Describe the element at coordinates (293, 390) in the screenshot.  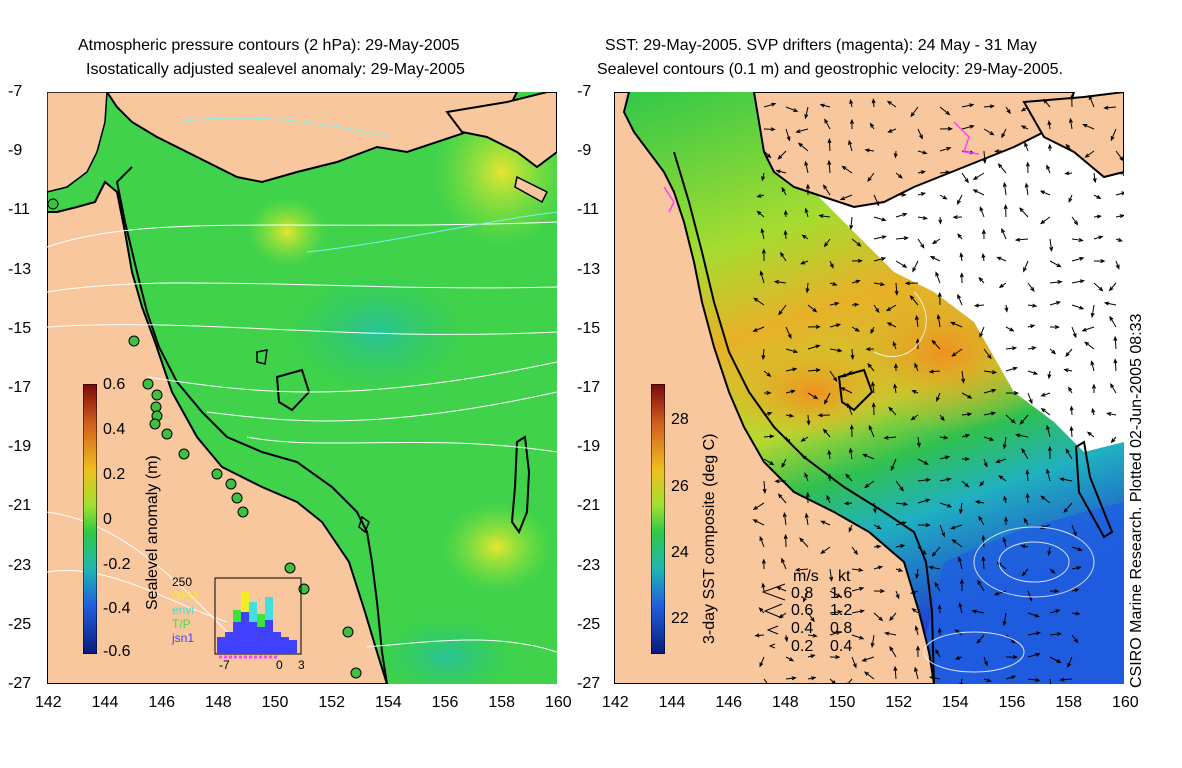
I see `reef-queensland-plateau` at that location.